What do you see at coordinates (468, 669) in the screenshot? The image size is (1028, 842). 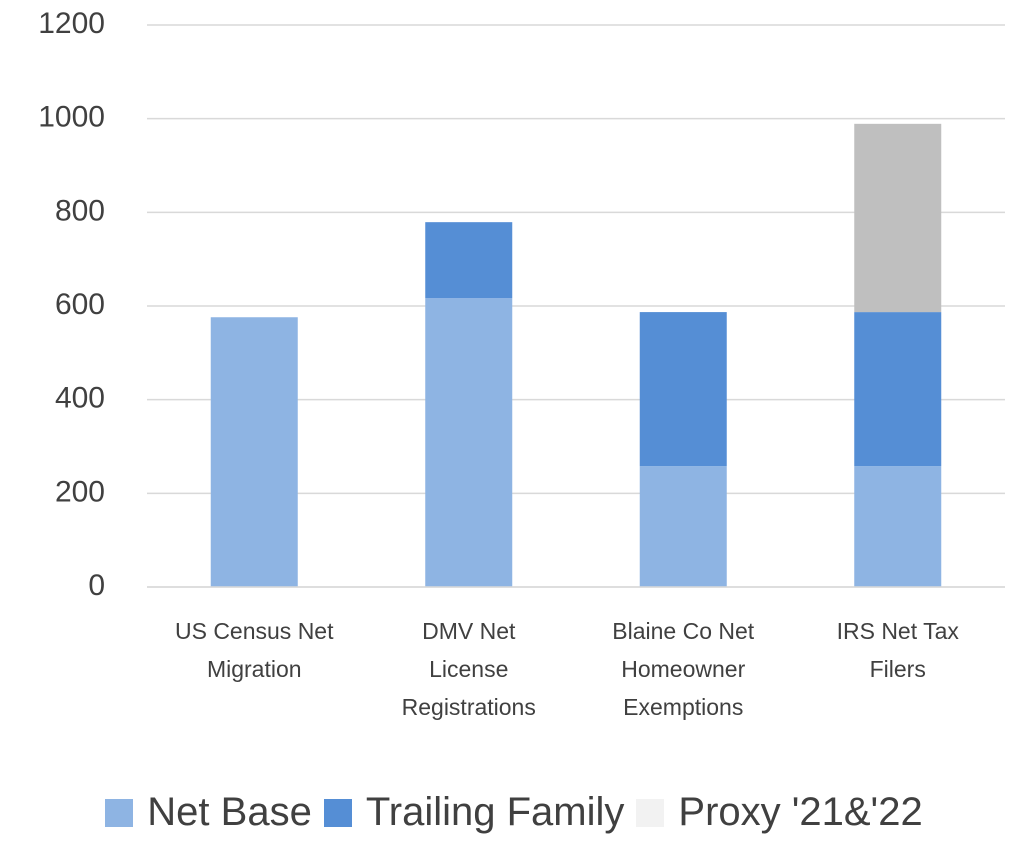 I see `x-tick-label: DMV Net License Registrations` at bounding box center [468, 669].